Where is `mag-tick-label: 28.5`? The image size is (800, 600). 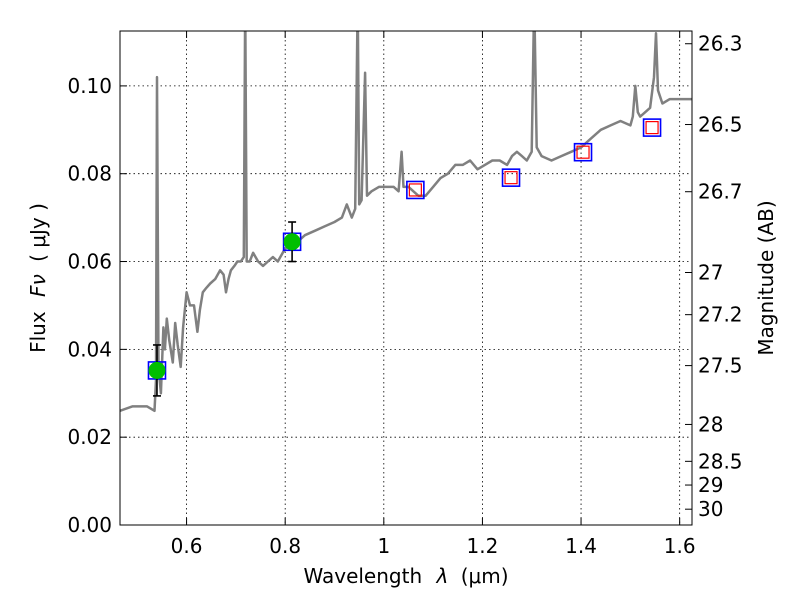
mag-tick-label: 28.5 is located at coordinates (720, 461).